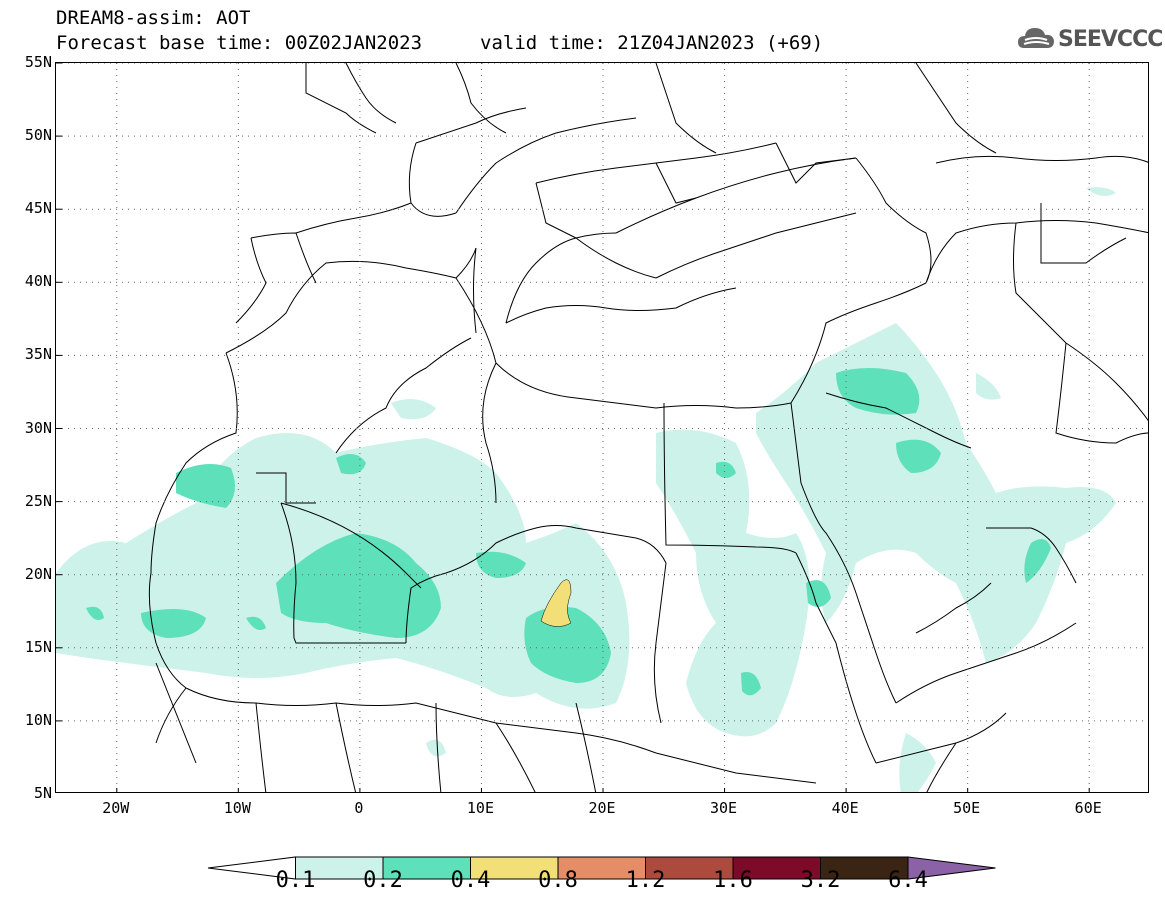 The height and width of the screenshot is (905, 1165). What do you see at coordinates (38, 354) in the screenshot?
I see `lat-tick-label: 35N` at bounding box center [38, 354].